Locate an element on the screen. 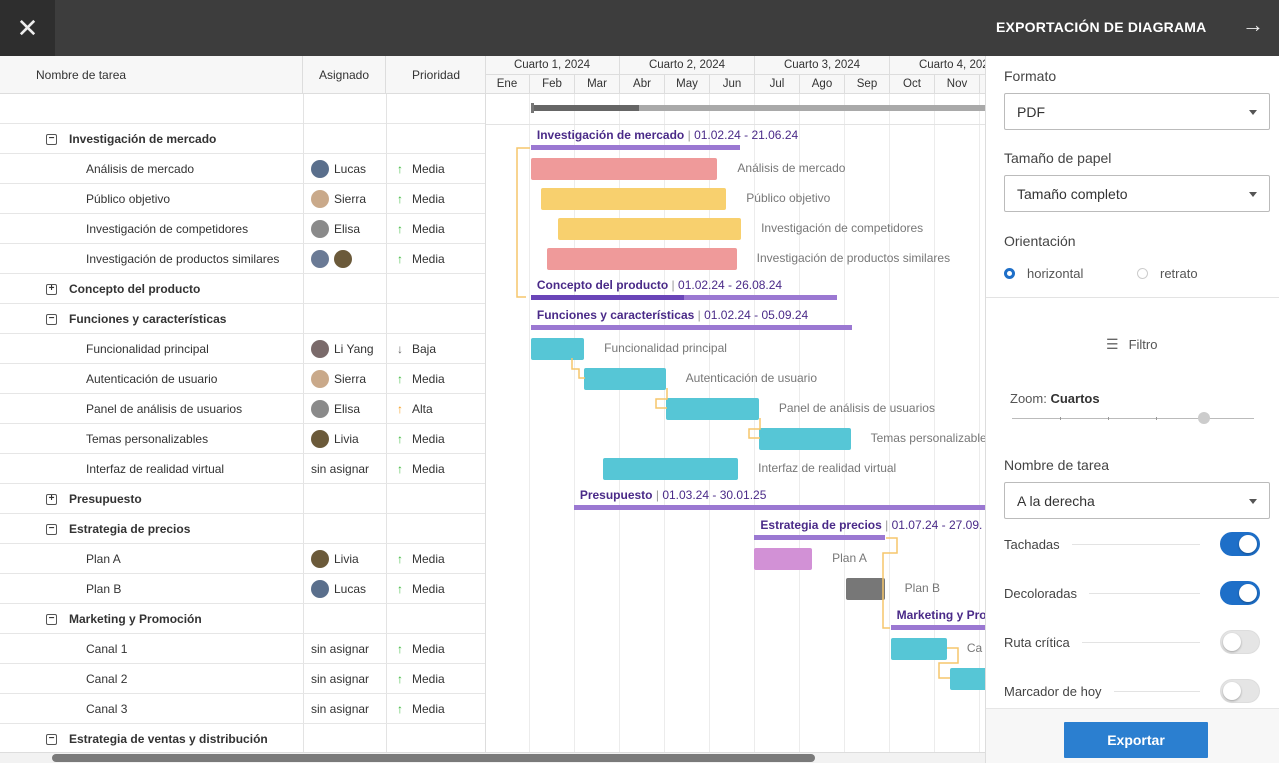 The width and height of the screenshot is (1279, 763). toggle-row: Tachadas is located at coordinates (1132, 544).